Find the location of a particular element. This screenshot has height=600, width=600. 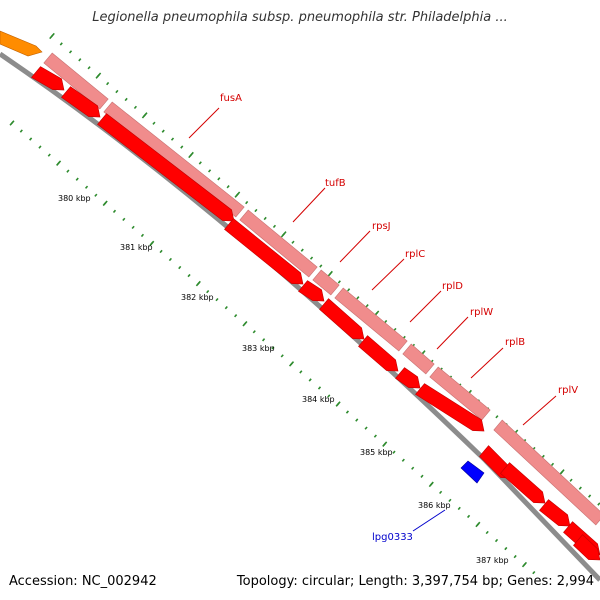

gene-label-rplD: rplD is located at coordinates (452, 286).